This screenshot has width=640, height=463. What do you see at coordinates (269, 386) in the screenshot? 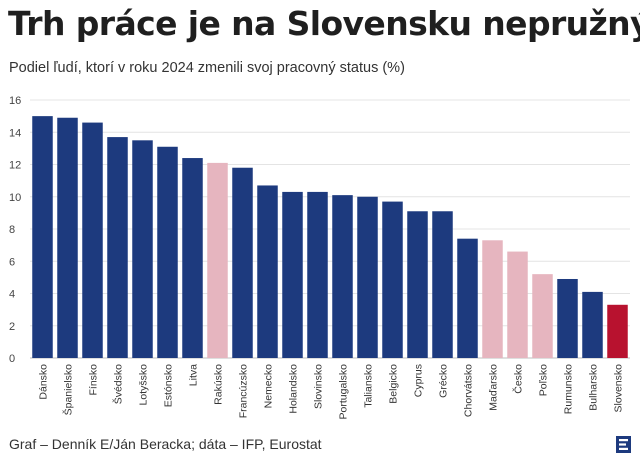
I see `x-tick-label: Nemecko` at bounding box center [269, 386].